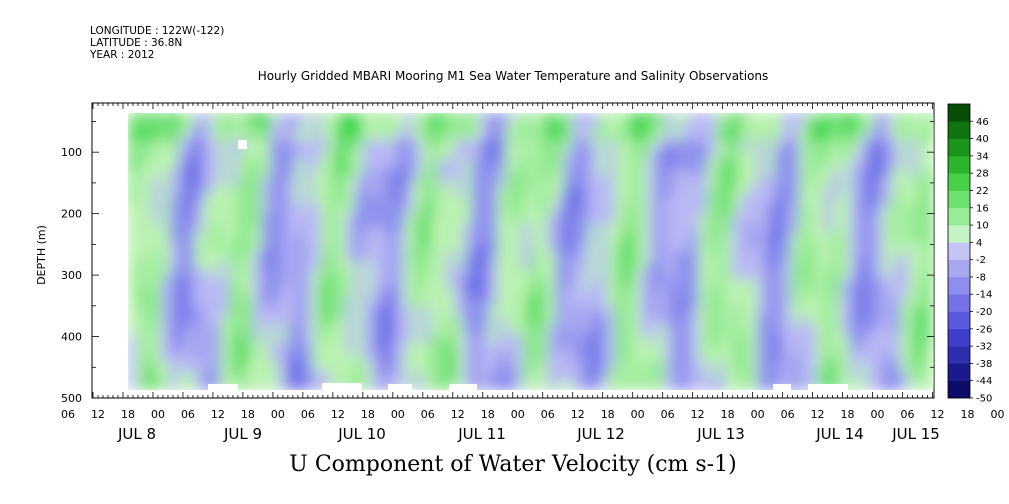  What do you see at coordinates (157, 31) in the screenshot?
I see `header-longitude: LONGITUDE : 122W(-122)` at bounding box center [157, 31].